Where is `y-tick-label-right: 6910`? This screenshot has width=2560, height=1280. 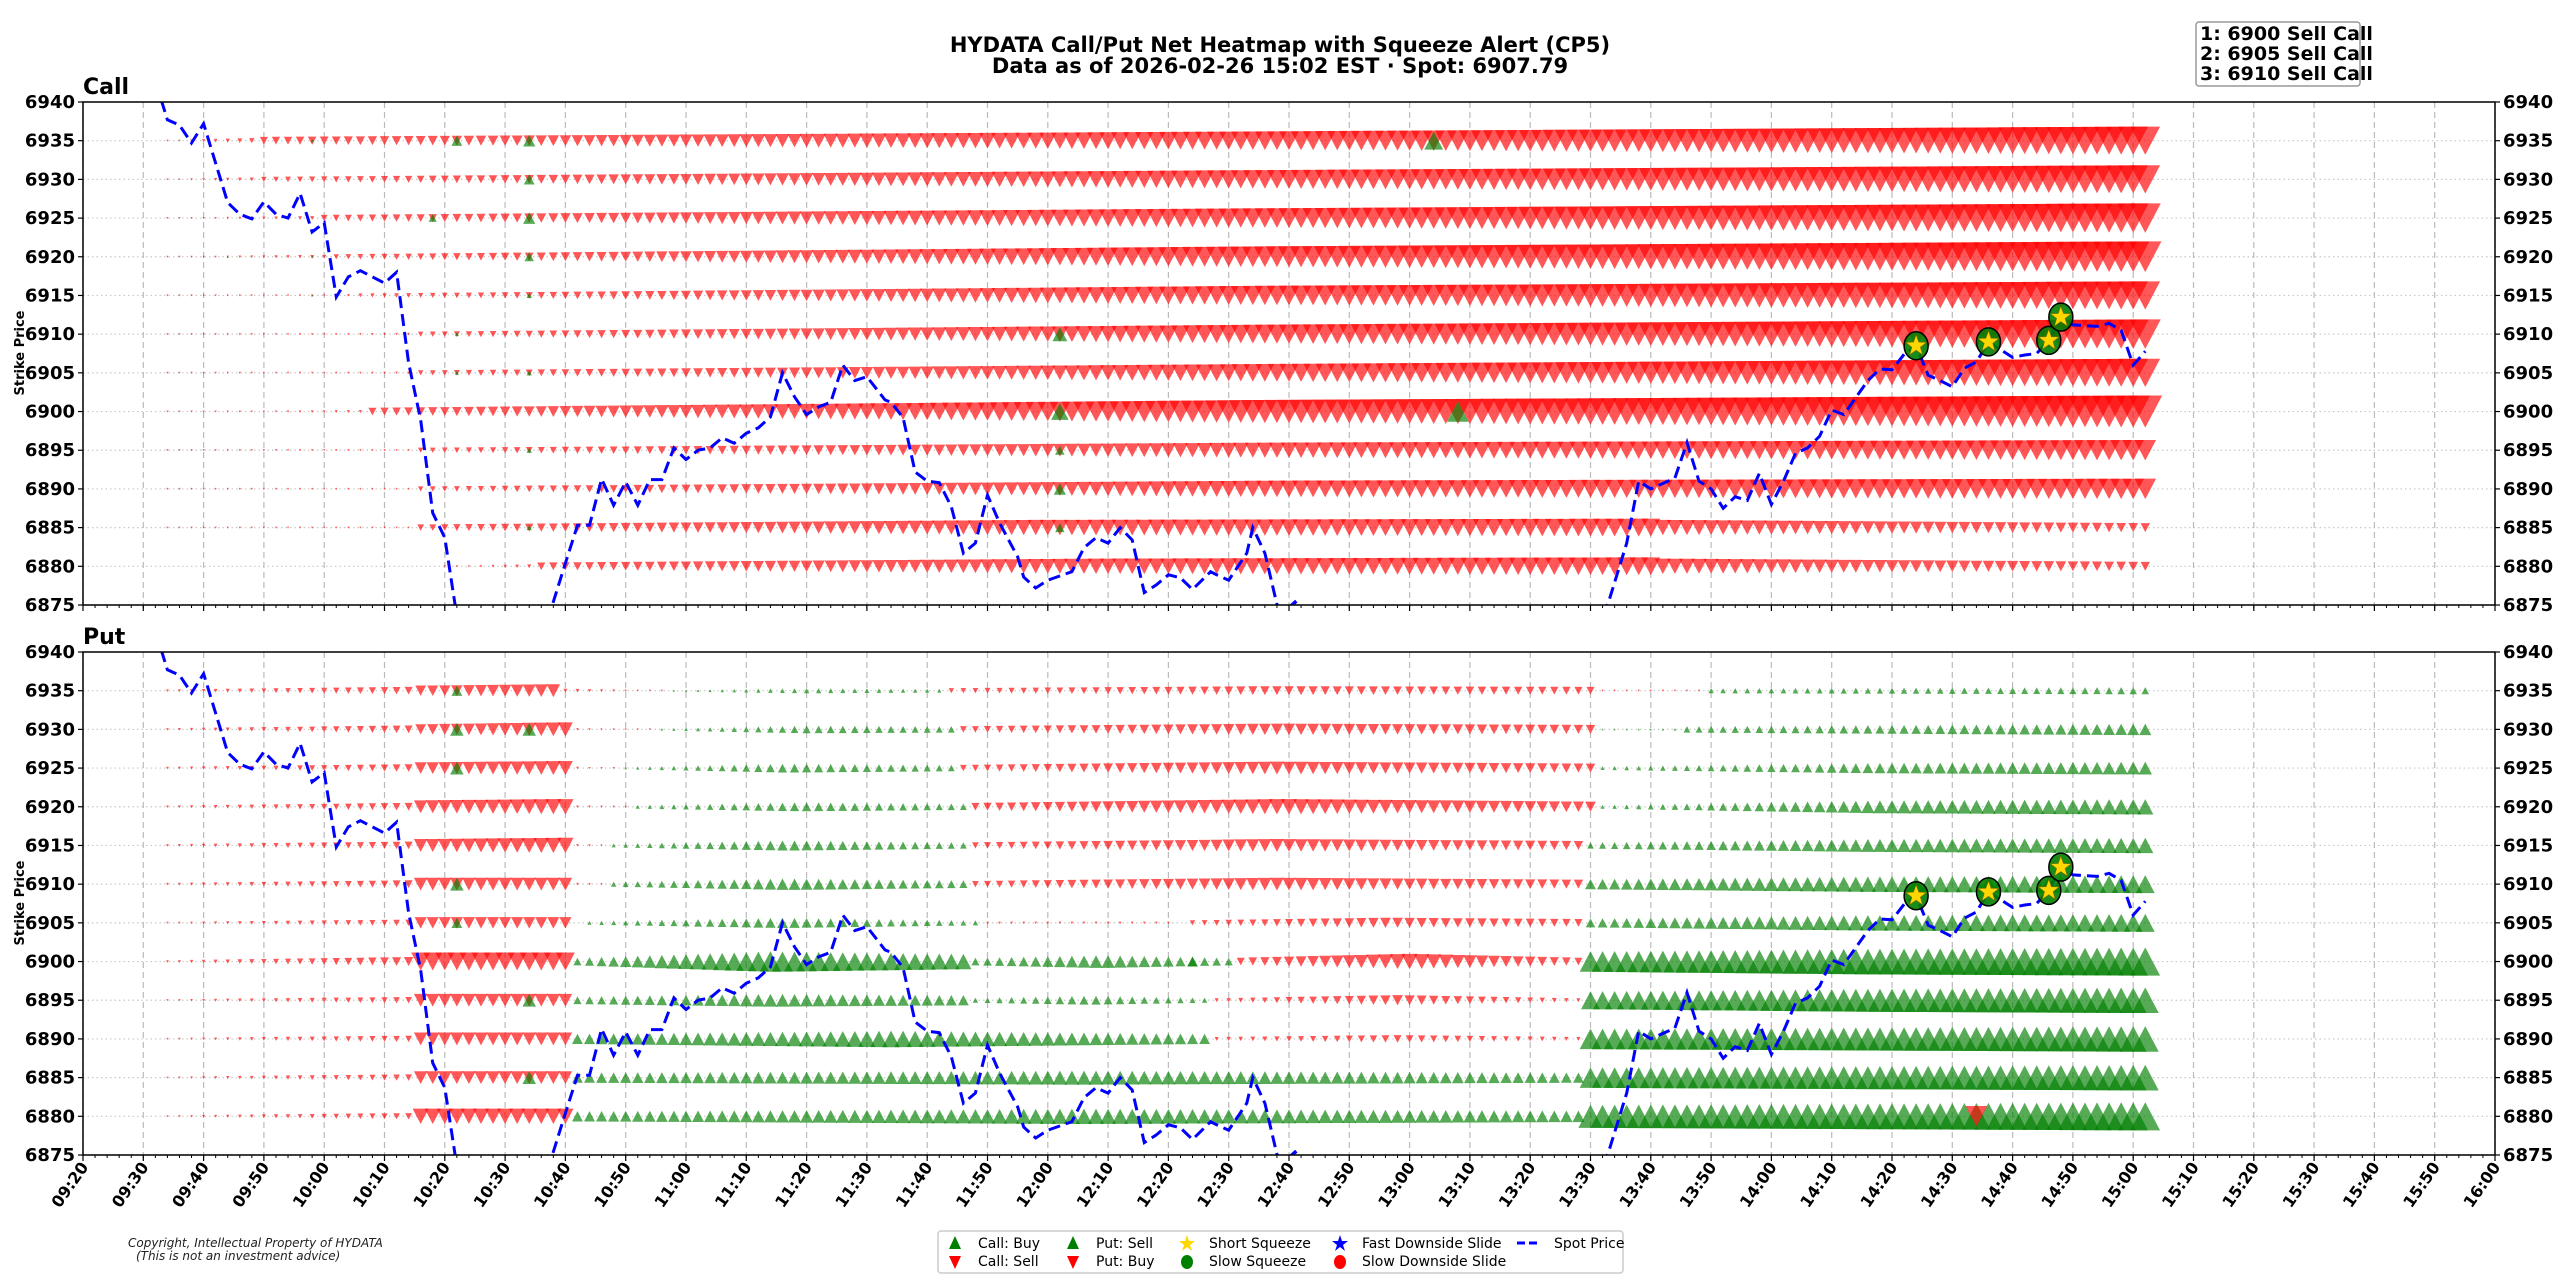 y-tick-label-right: 6910 is located at coordinates (2528, 334).